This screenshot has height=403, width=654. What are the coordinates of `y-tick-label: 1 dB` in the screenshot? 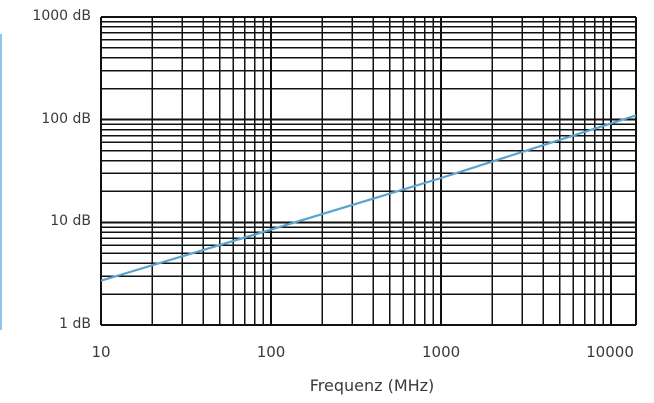 It's located at (75, 324).